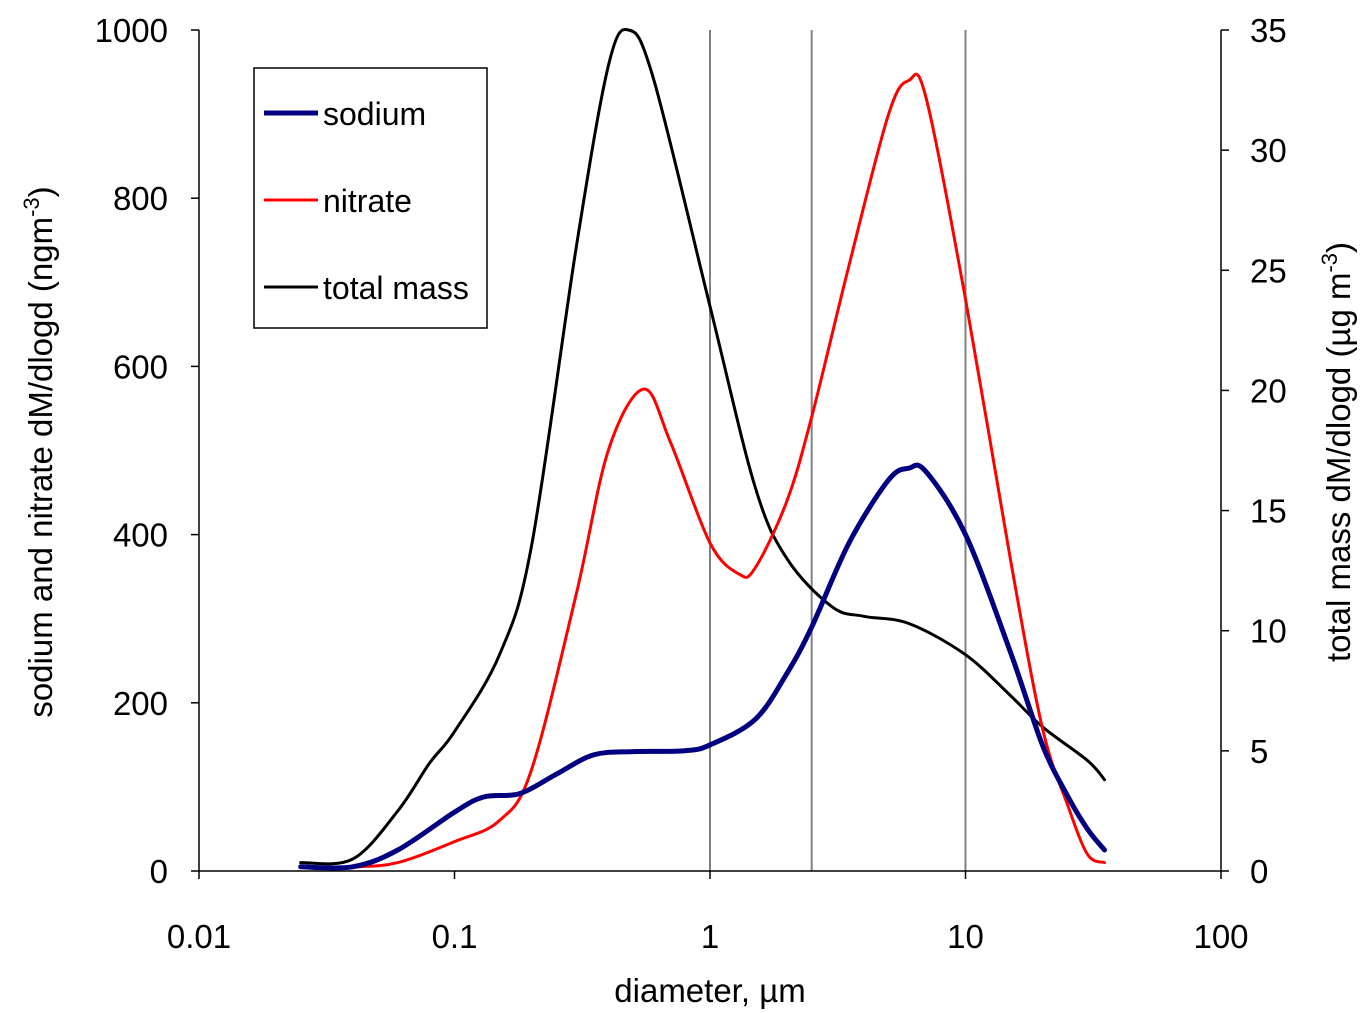 This screenshot has height=1013, width=1368. I want to click on legend-label-total-mass: total mass, so click(396, 288).